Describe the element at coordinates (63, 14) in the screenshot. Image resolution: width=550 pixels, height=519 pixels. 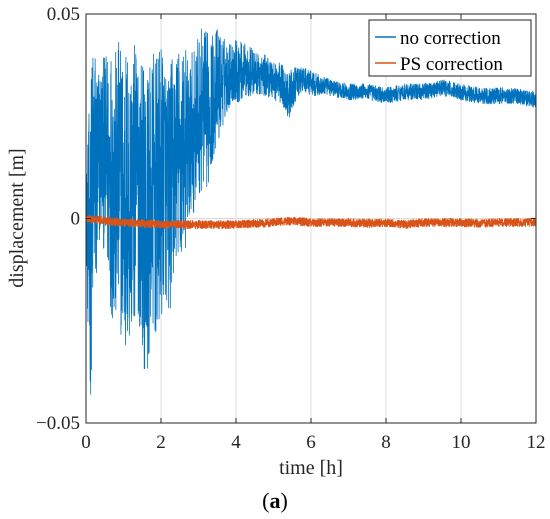
I see `y-tick-label: 0.05` at that location.